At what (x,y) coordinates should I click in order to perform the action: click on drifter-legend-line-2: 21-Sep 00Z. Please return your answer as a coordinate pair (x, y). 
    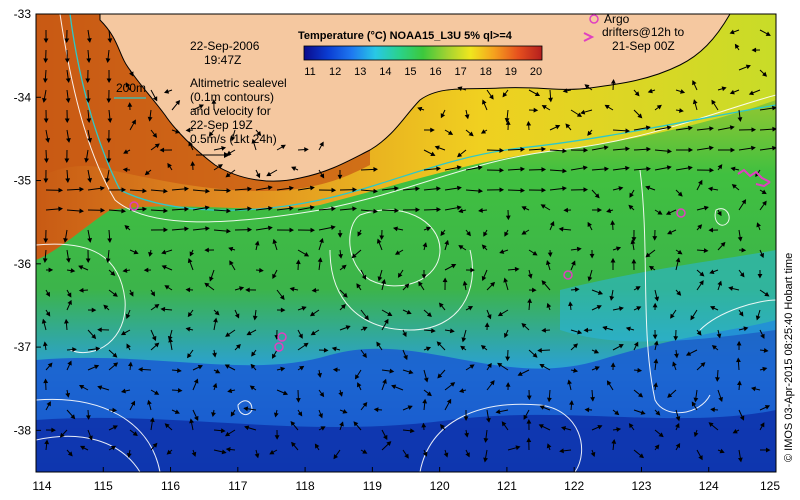
    Looking at the image, I should click on (643, 46).